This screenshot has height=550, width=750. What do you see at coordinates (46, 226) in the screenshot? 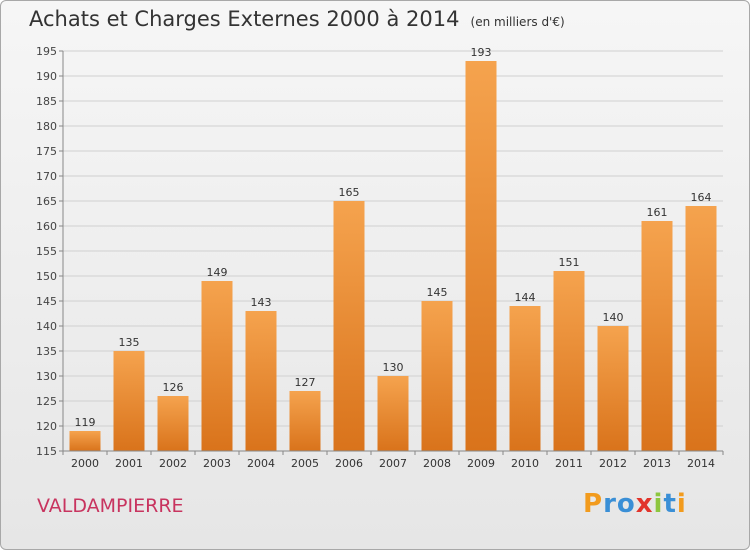
I see `y-tick-label: 160` at bounding box center [46, 226].